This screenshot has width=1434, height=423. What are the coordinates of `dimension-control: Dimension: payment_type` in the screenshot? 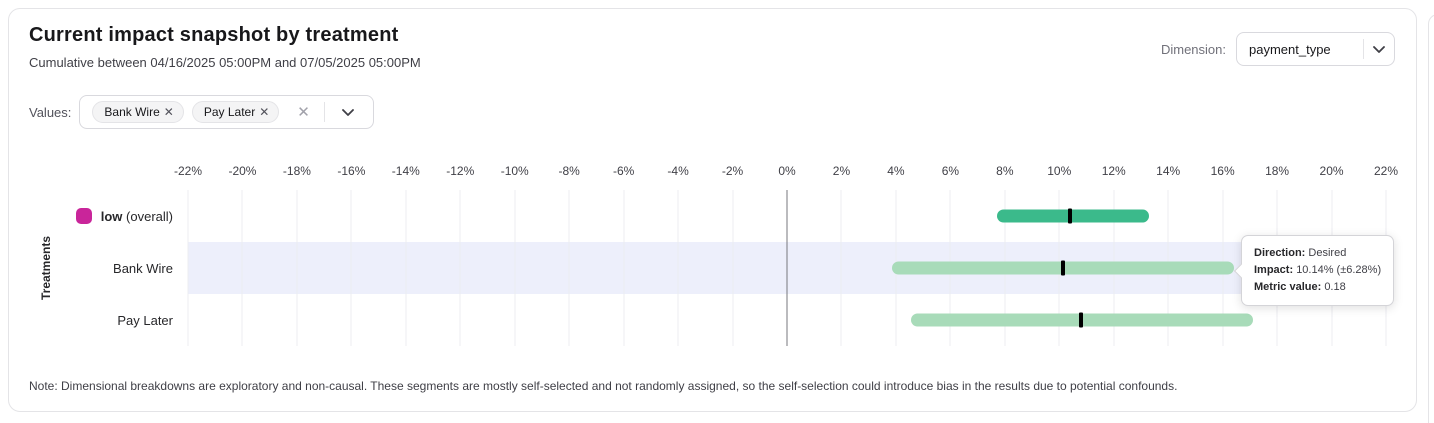 It's located at (1278, 49).